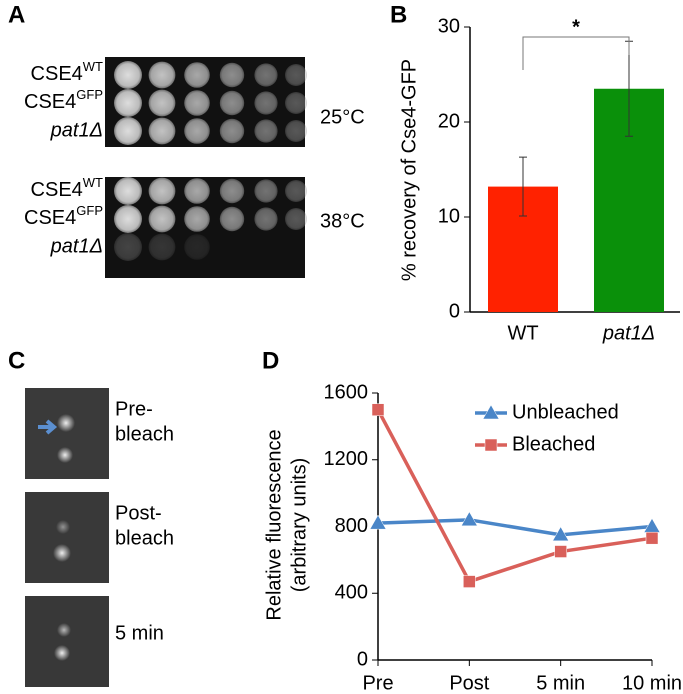 The image size is (683, 694). I want to click on legend-label: Bleached, so click(553, 444).